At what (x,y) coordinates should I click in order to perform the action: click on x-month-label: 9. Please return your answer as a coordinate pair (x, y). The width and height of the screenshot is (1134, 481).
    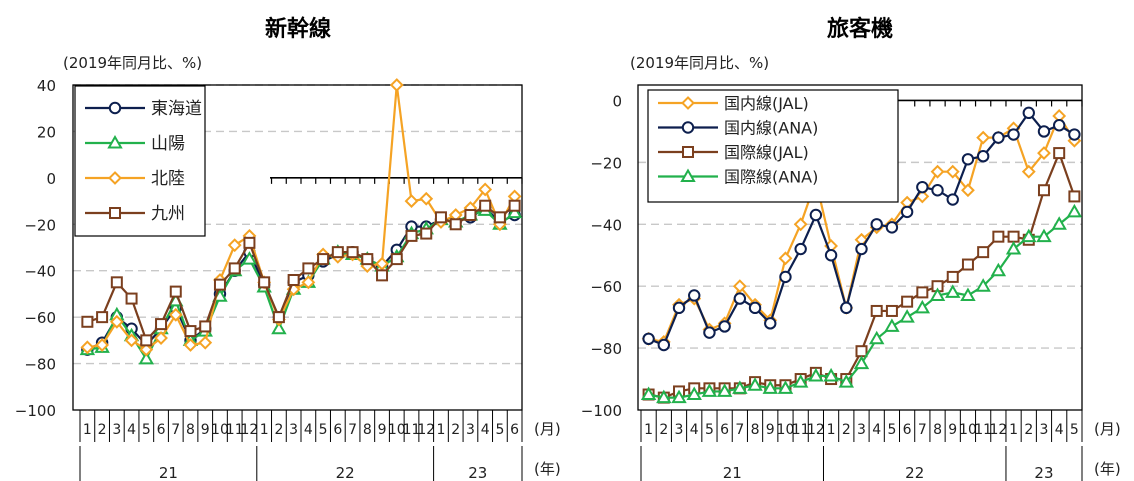
    Looking at the image, I should click on (382, 430).